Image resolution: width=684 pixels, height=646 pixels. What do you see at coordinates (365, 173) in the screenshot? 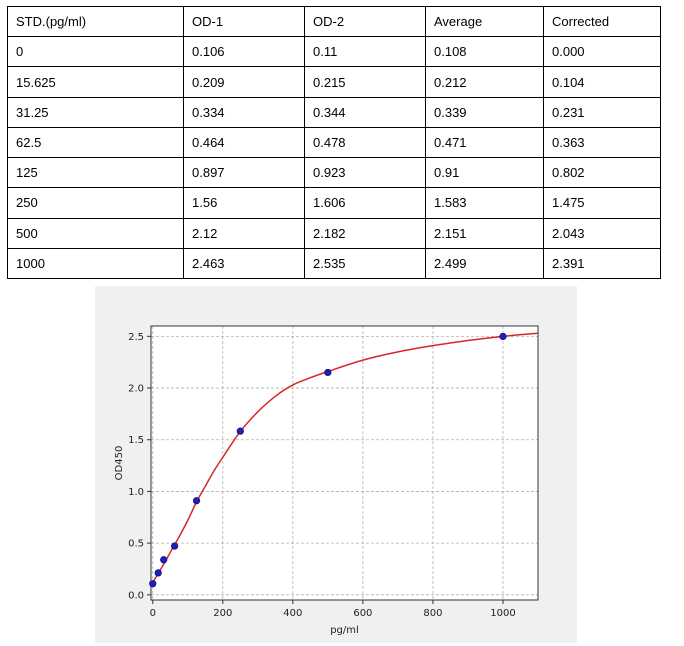
I see `table-cell: 0.923` at bounding box center [365, 173].